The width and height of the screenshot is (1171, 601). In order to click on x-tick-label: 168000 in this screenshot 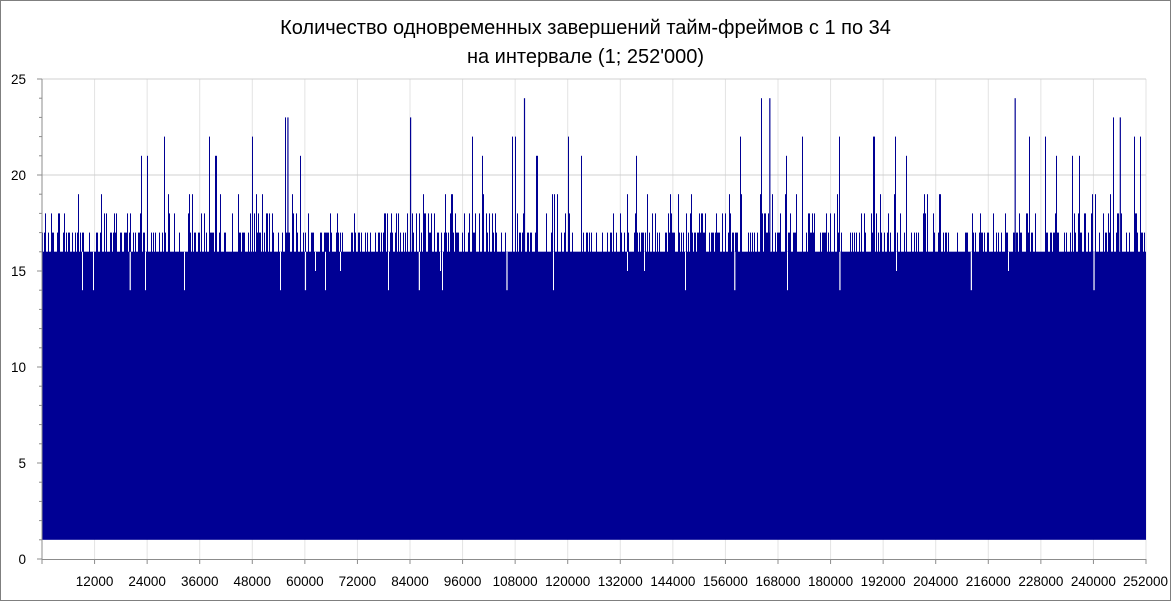, I will do `click(777, 581)`.